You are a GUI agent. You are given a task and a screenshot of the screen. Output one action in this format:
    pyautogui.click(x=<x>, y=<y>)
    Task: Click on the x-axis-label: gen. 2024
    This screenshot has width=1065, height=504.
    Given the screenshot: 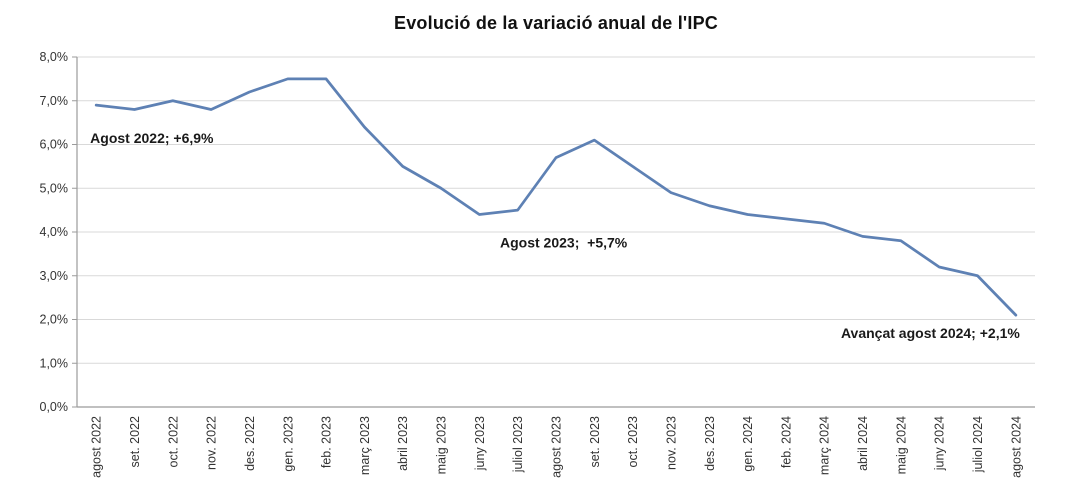 What is the action you would take?
    pyautogui.click(x=748, y=444)
    